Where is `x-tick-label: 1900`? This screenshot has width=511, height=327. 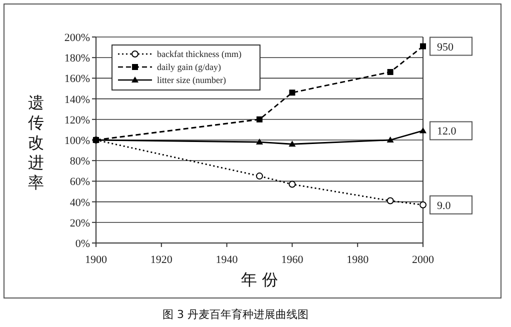 x-tick-label: 1900 is located at coordinates (96, 260).